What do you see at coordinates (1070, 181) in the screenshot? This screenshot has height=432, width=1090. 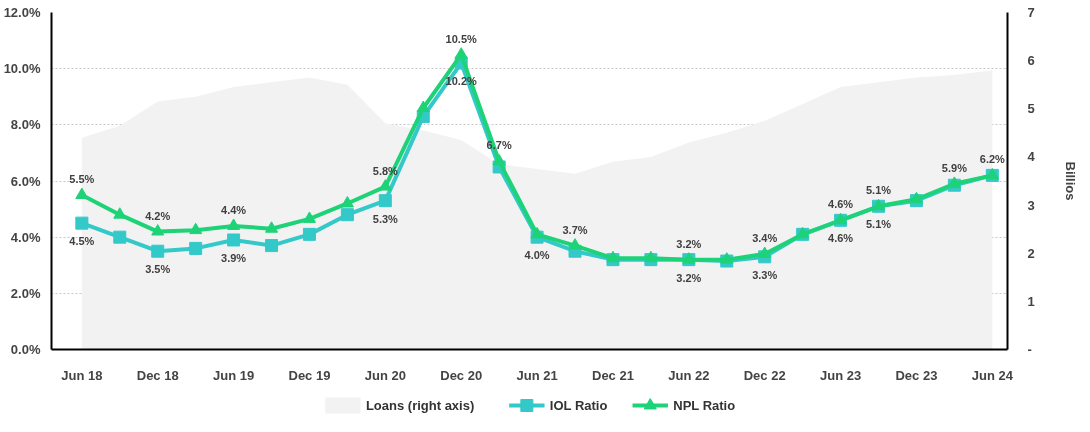 I see `y2-axis-title: Billios` at bounding box center [1070, 181].